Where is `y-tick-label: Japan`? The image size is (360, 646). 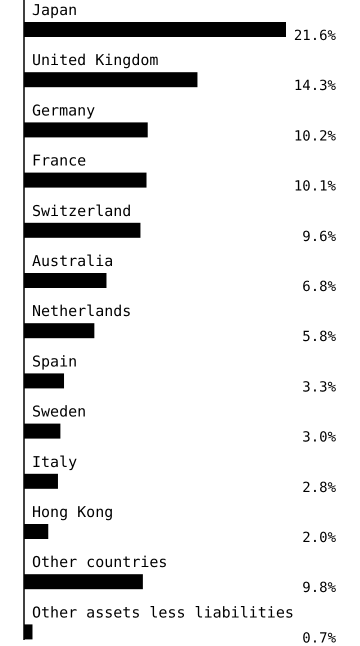
y-tick-label: Japan is located at coordinates (55, 10).